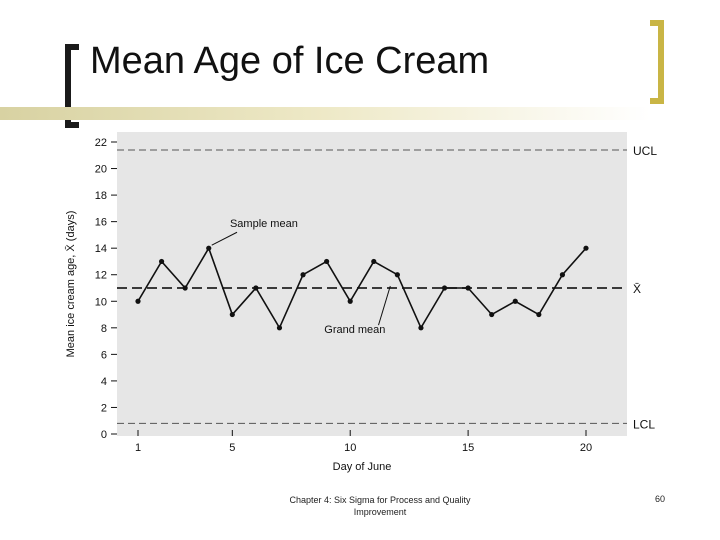  I want to click on y-tick-label: 0, so click(104, 435).